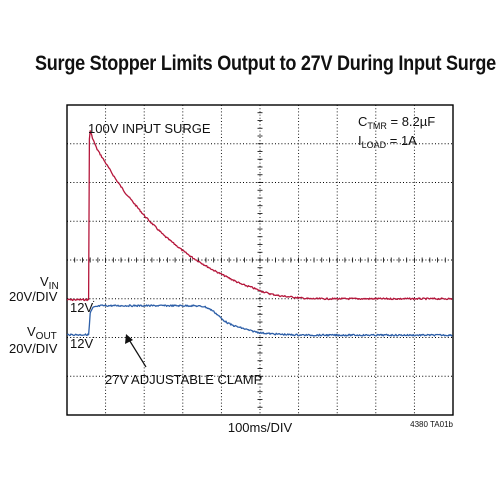 This screenshot has height=500, width=500. What do you see at coordinates (81, 307) in the screenshot?
I see `vin-level-label: 12V` at bounding box center [81, 307].